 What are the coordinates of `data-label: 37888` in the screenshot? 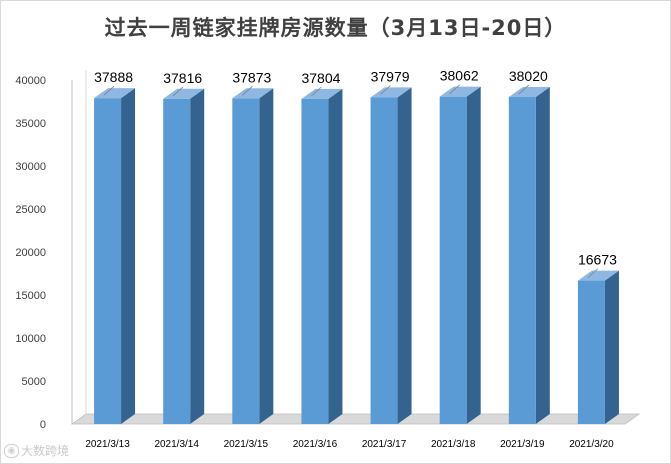 It's located at (113, 77).